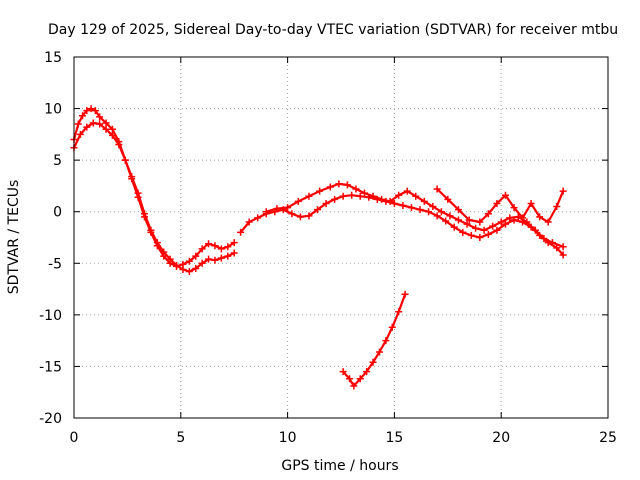  What do you see at coordinates (57, 161) in the screenshot?
I see `y-tick-label: 5` at bounding box center [57, 161].